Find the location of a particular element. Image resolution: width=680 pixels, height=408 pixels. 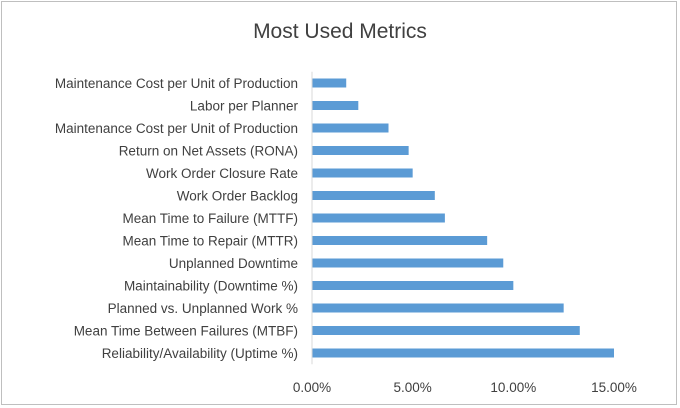

x-tick-label-0: 0.00% is located at coordinates (312, 387).